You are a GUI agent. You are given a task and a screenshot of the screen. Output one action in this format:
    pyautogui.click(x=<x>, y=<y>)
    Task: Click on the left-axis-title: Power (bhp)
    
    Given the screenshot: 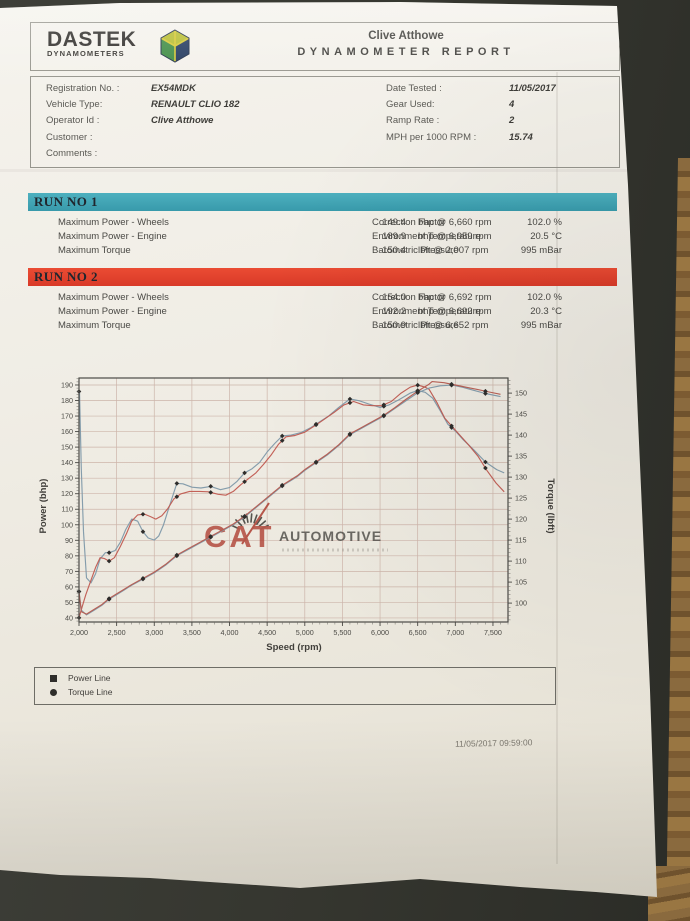 What is the action you would take?
    pyautogui.click(x=43, y=506)
    